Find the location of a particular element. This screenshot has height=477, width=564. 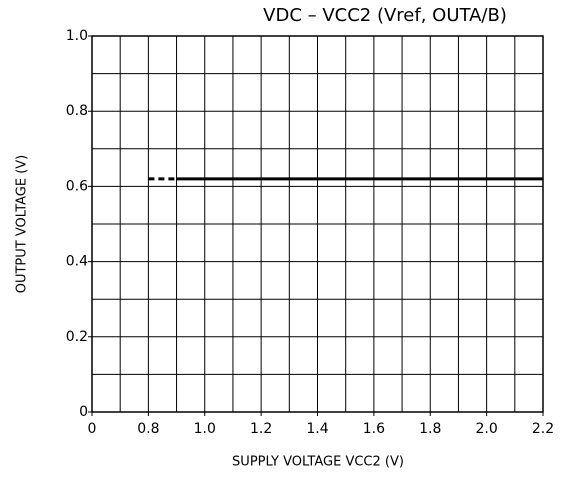

y-tick-label: 1.0 is located at coordinates (77, 36).